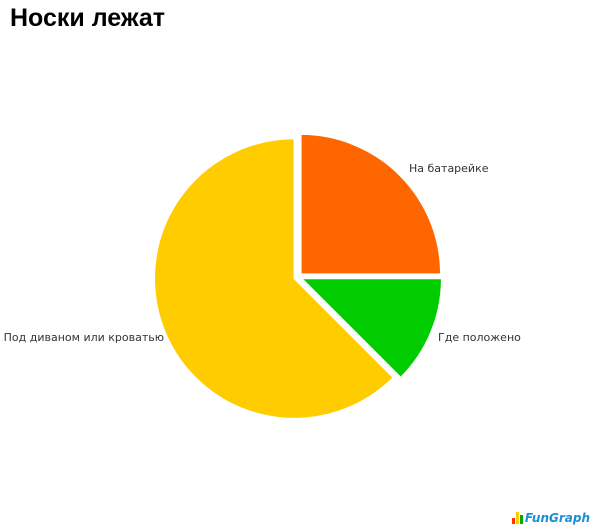  What do you see at coordinates (557, 518) in the screenshot?
I see `logo-text: FunGraph` at bounding box center [557, 518].